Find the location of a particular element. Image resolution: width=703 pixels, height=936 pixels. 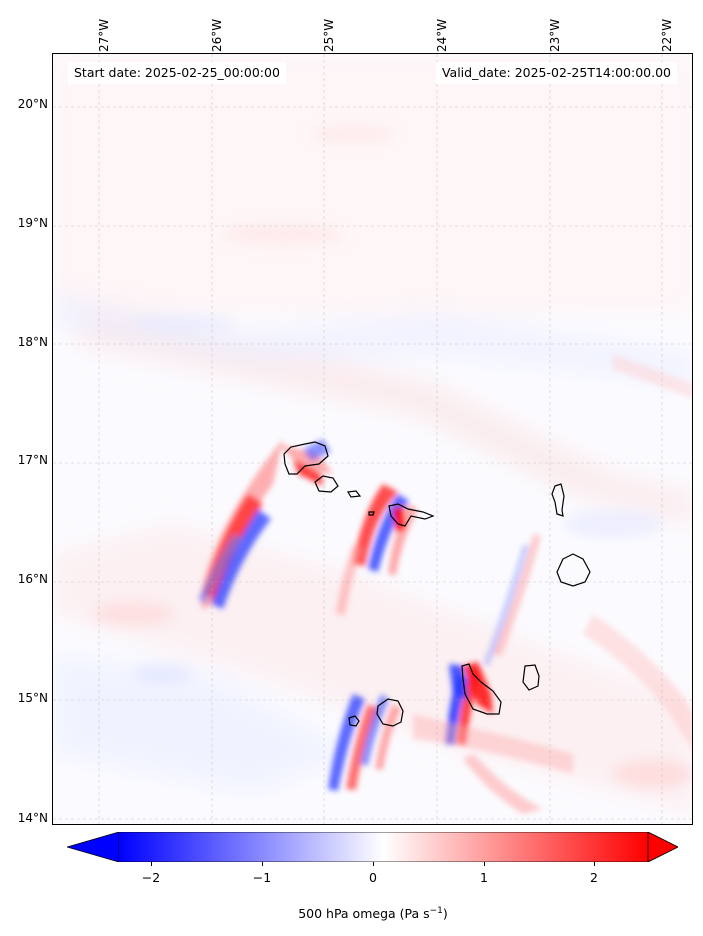

island-sao-vicente is located at coordinates (326, 484).